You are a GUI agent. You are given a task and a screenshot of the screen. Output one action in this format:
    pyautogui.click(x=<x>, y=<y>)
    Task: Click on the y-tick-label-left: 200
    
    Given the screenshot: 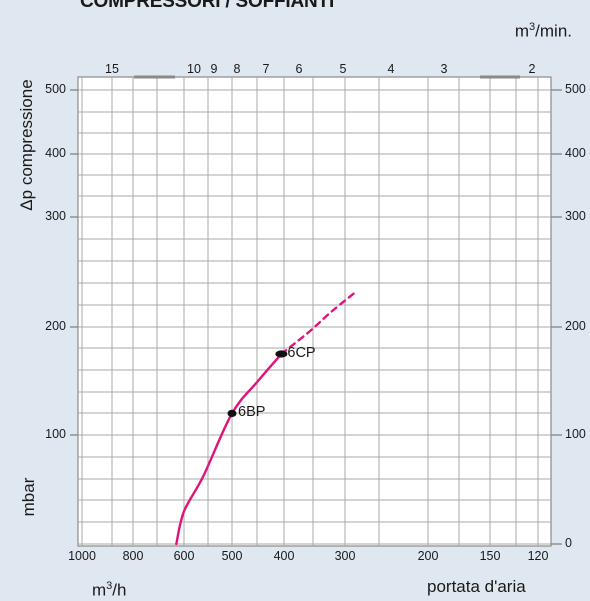 What is the action you would take?
    pyautogui.click(x=55, y=326)
    